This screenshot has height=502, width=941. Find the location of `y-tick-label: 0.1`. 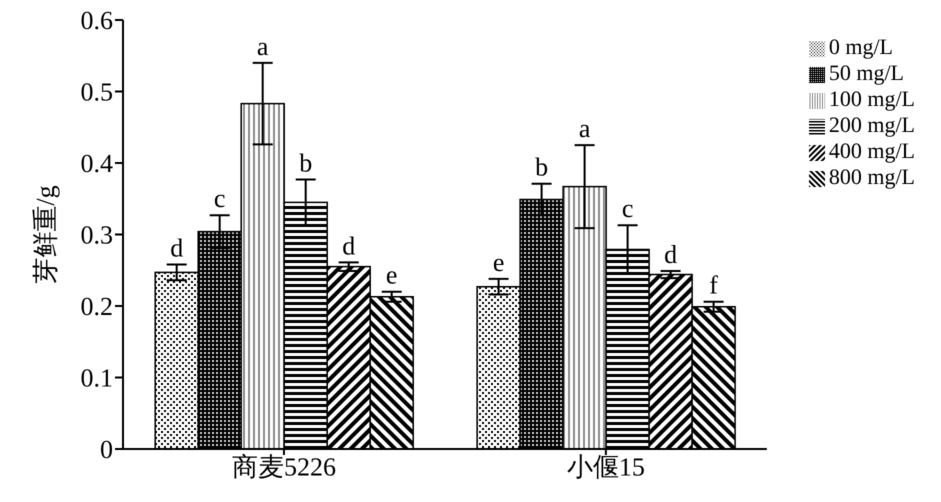

y-tick-label: 0.1 is located at coordinates (96, 378).